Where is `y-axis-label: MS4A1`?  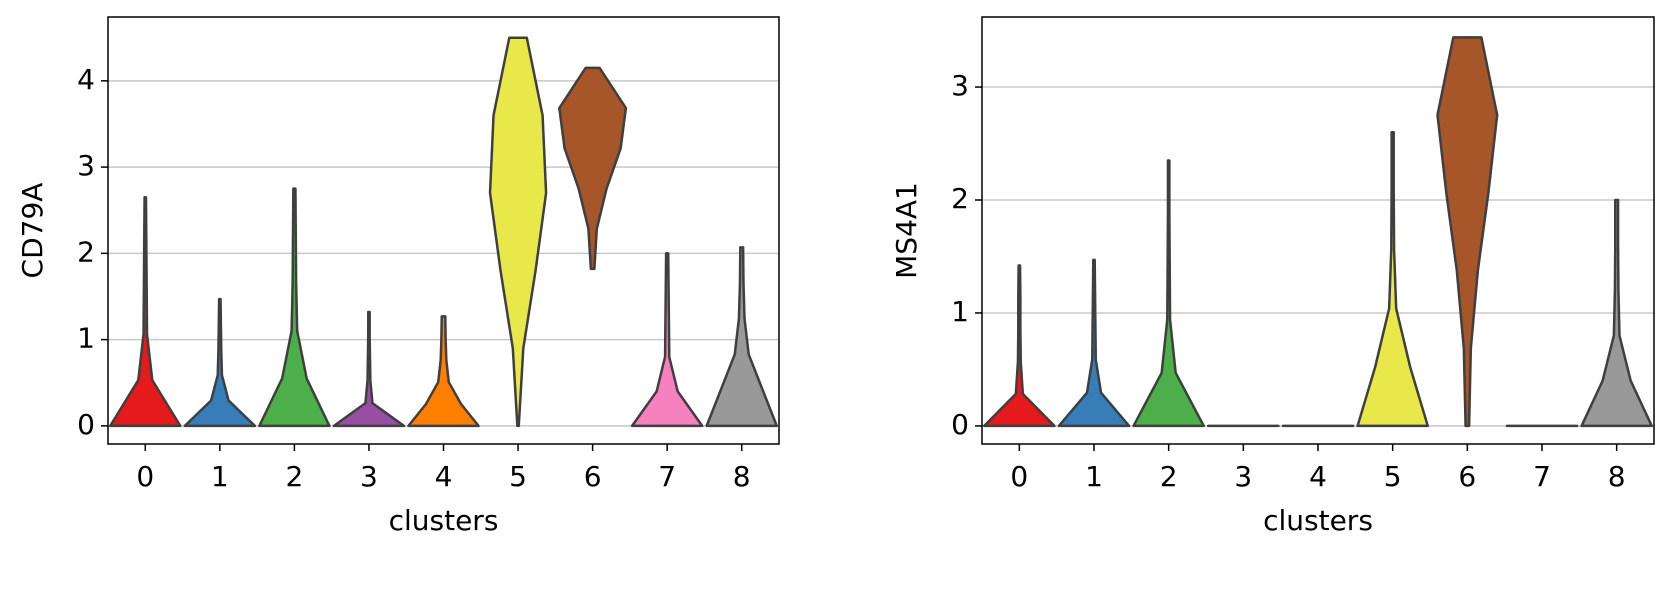 y-axis-label: MS4A1 is located at coordinates (906, 230).